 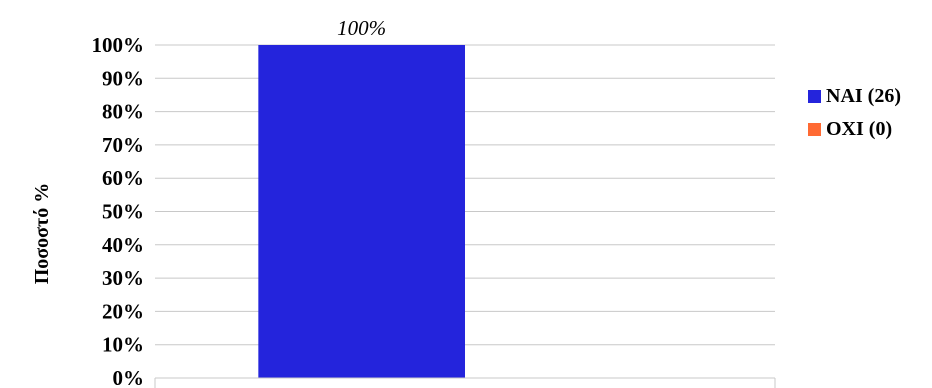 I want to click on y-tick-label: 40%, so click(x=123, y=245).